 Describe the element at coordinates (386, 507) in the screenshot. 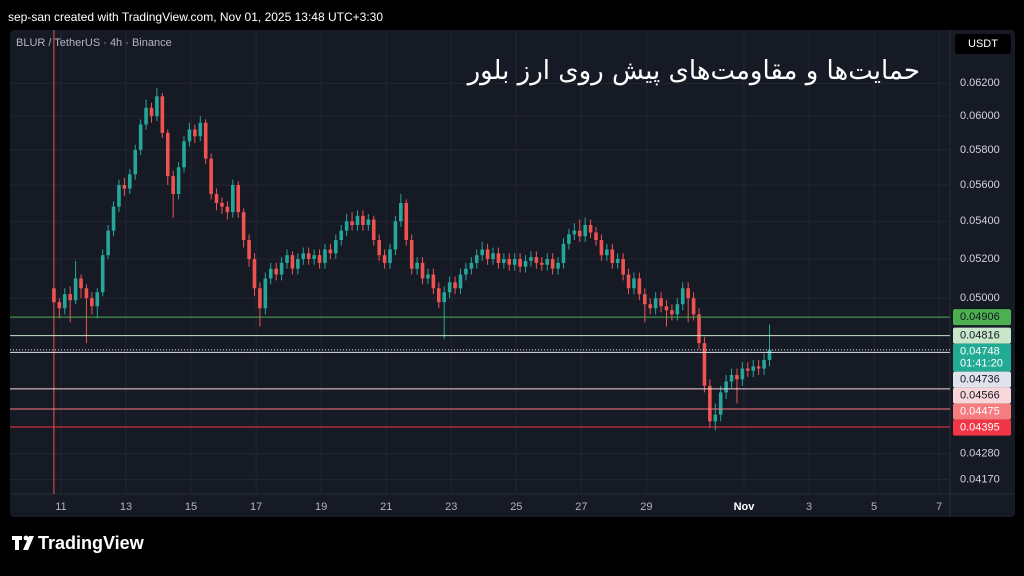

I see `x-tick-label: 21` at that location.